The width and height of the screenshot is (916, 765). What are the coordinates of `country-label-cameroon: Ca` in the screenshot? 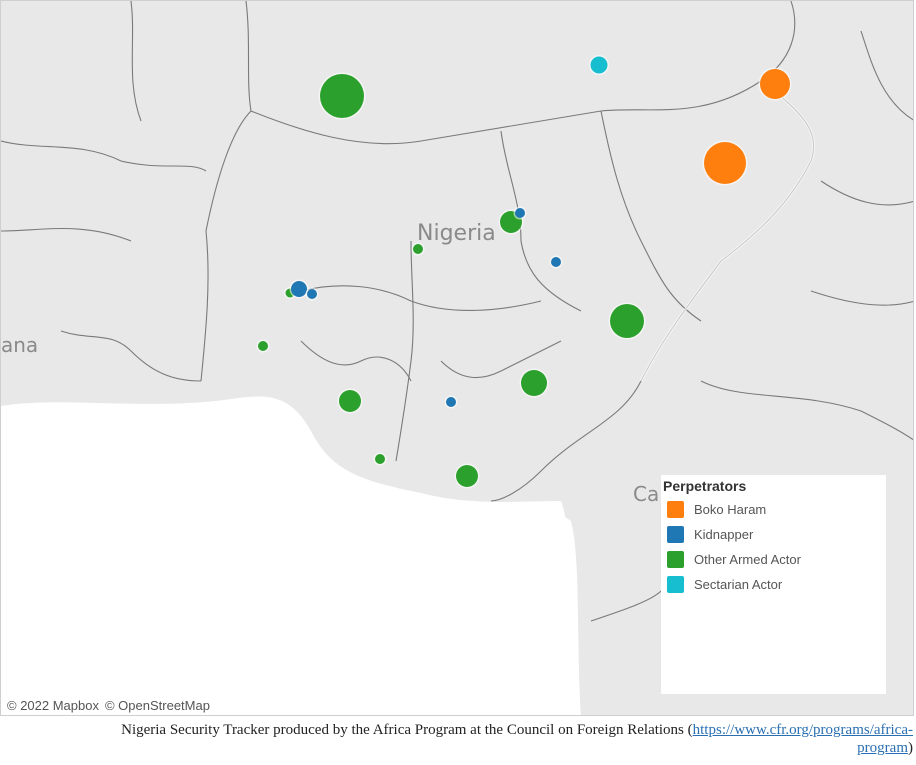 It's located at (646, 494).